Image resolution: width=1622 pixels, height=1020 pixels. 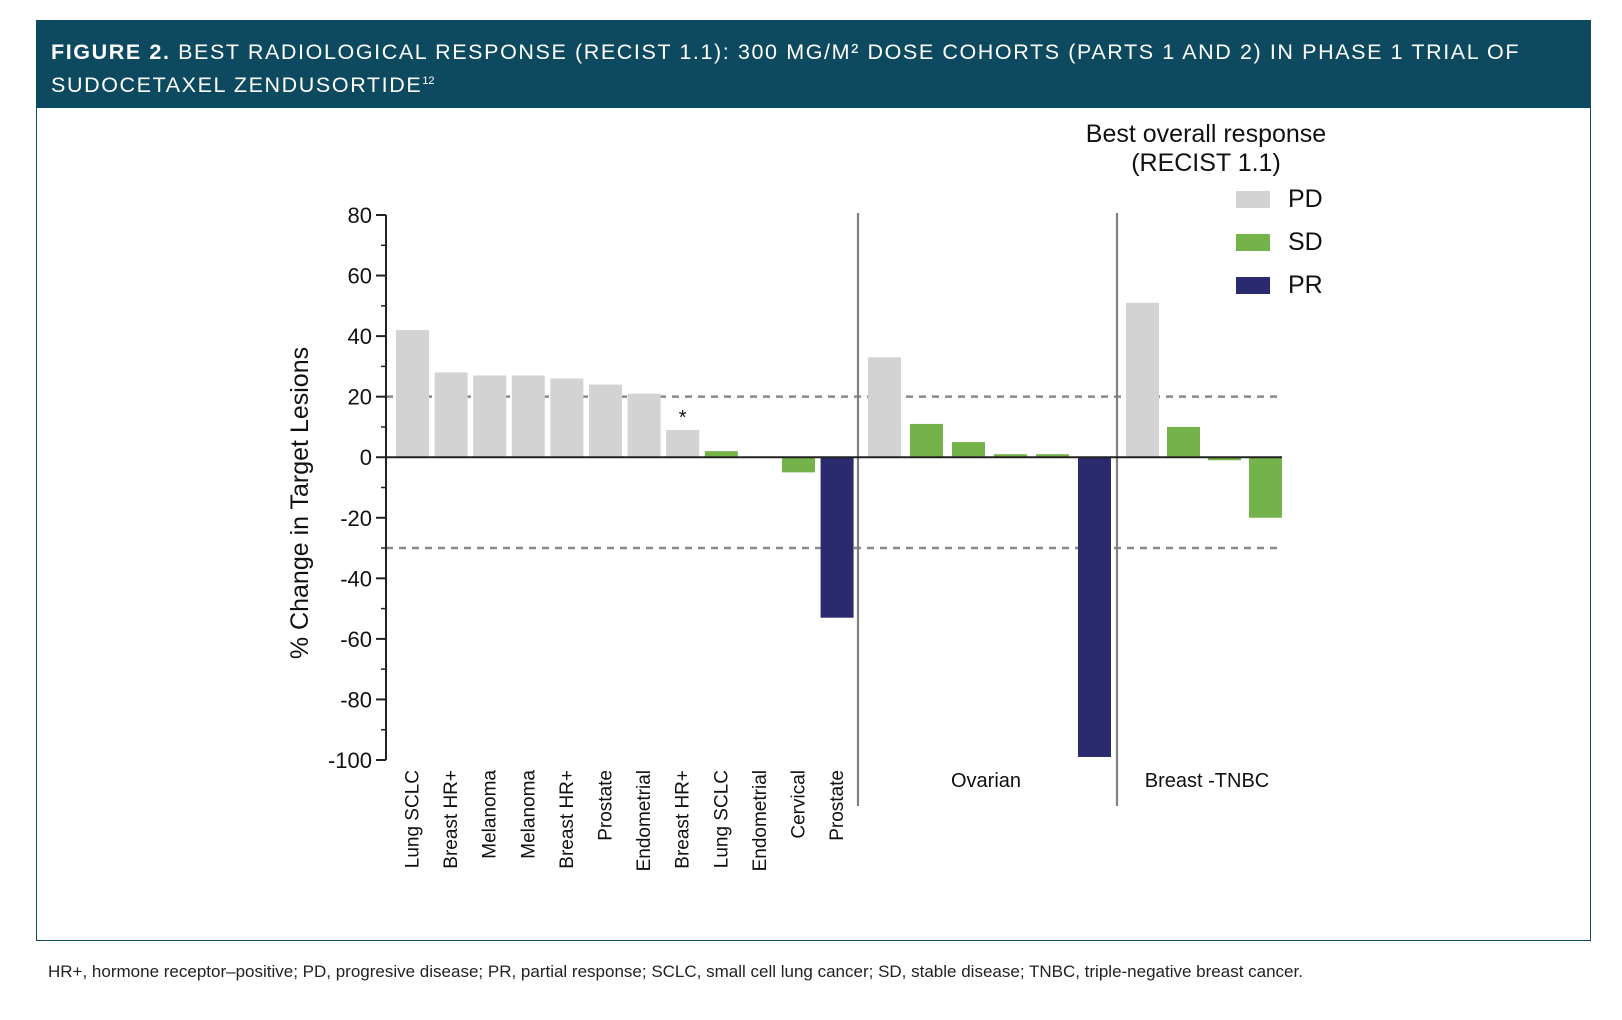 I want to click on legend-swatch-sd, so click(x=1253, y=242).